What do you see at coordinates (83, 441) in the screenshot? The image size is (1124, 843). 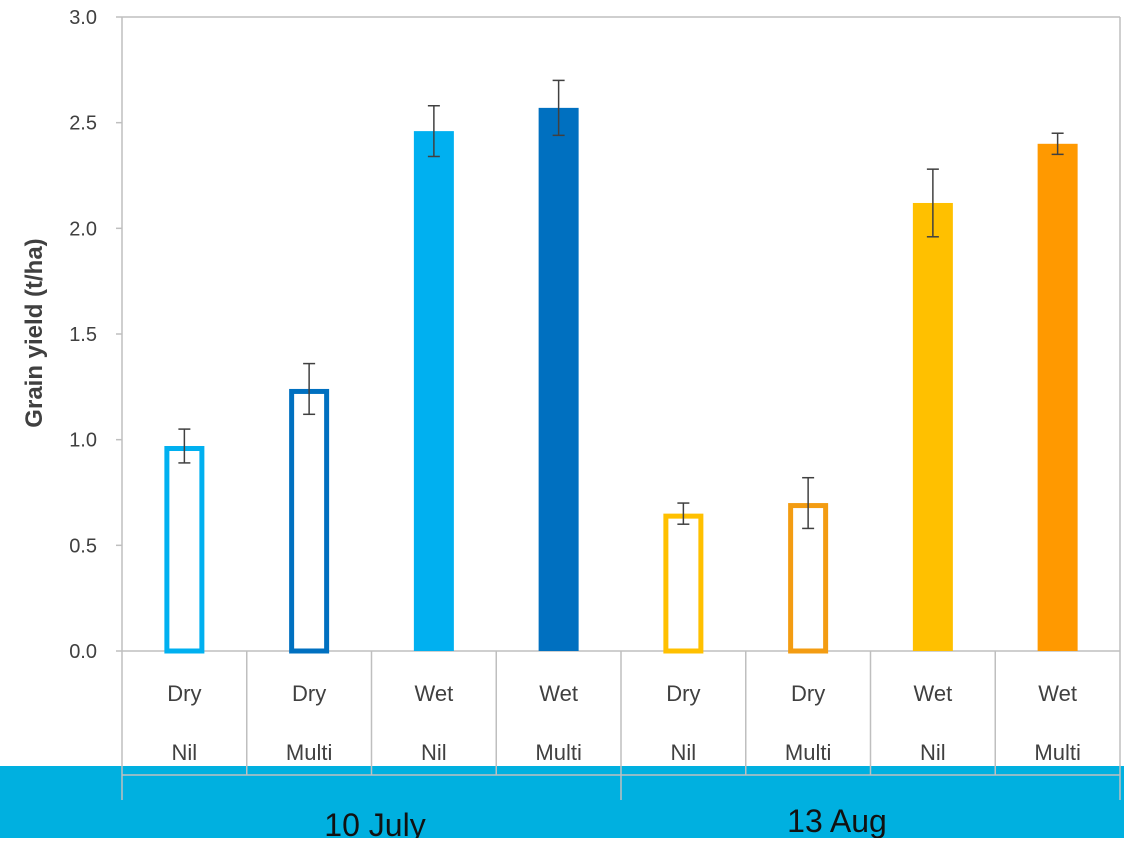 I see `y-tick-label: 1.0` at bounding box center [83, 441].